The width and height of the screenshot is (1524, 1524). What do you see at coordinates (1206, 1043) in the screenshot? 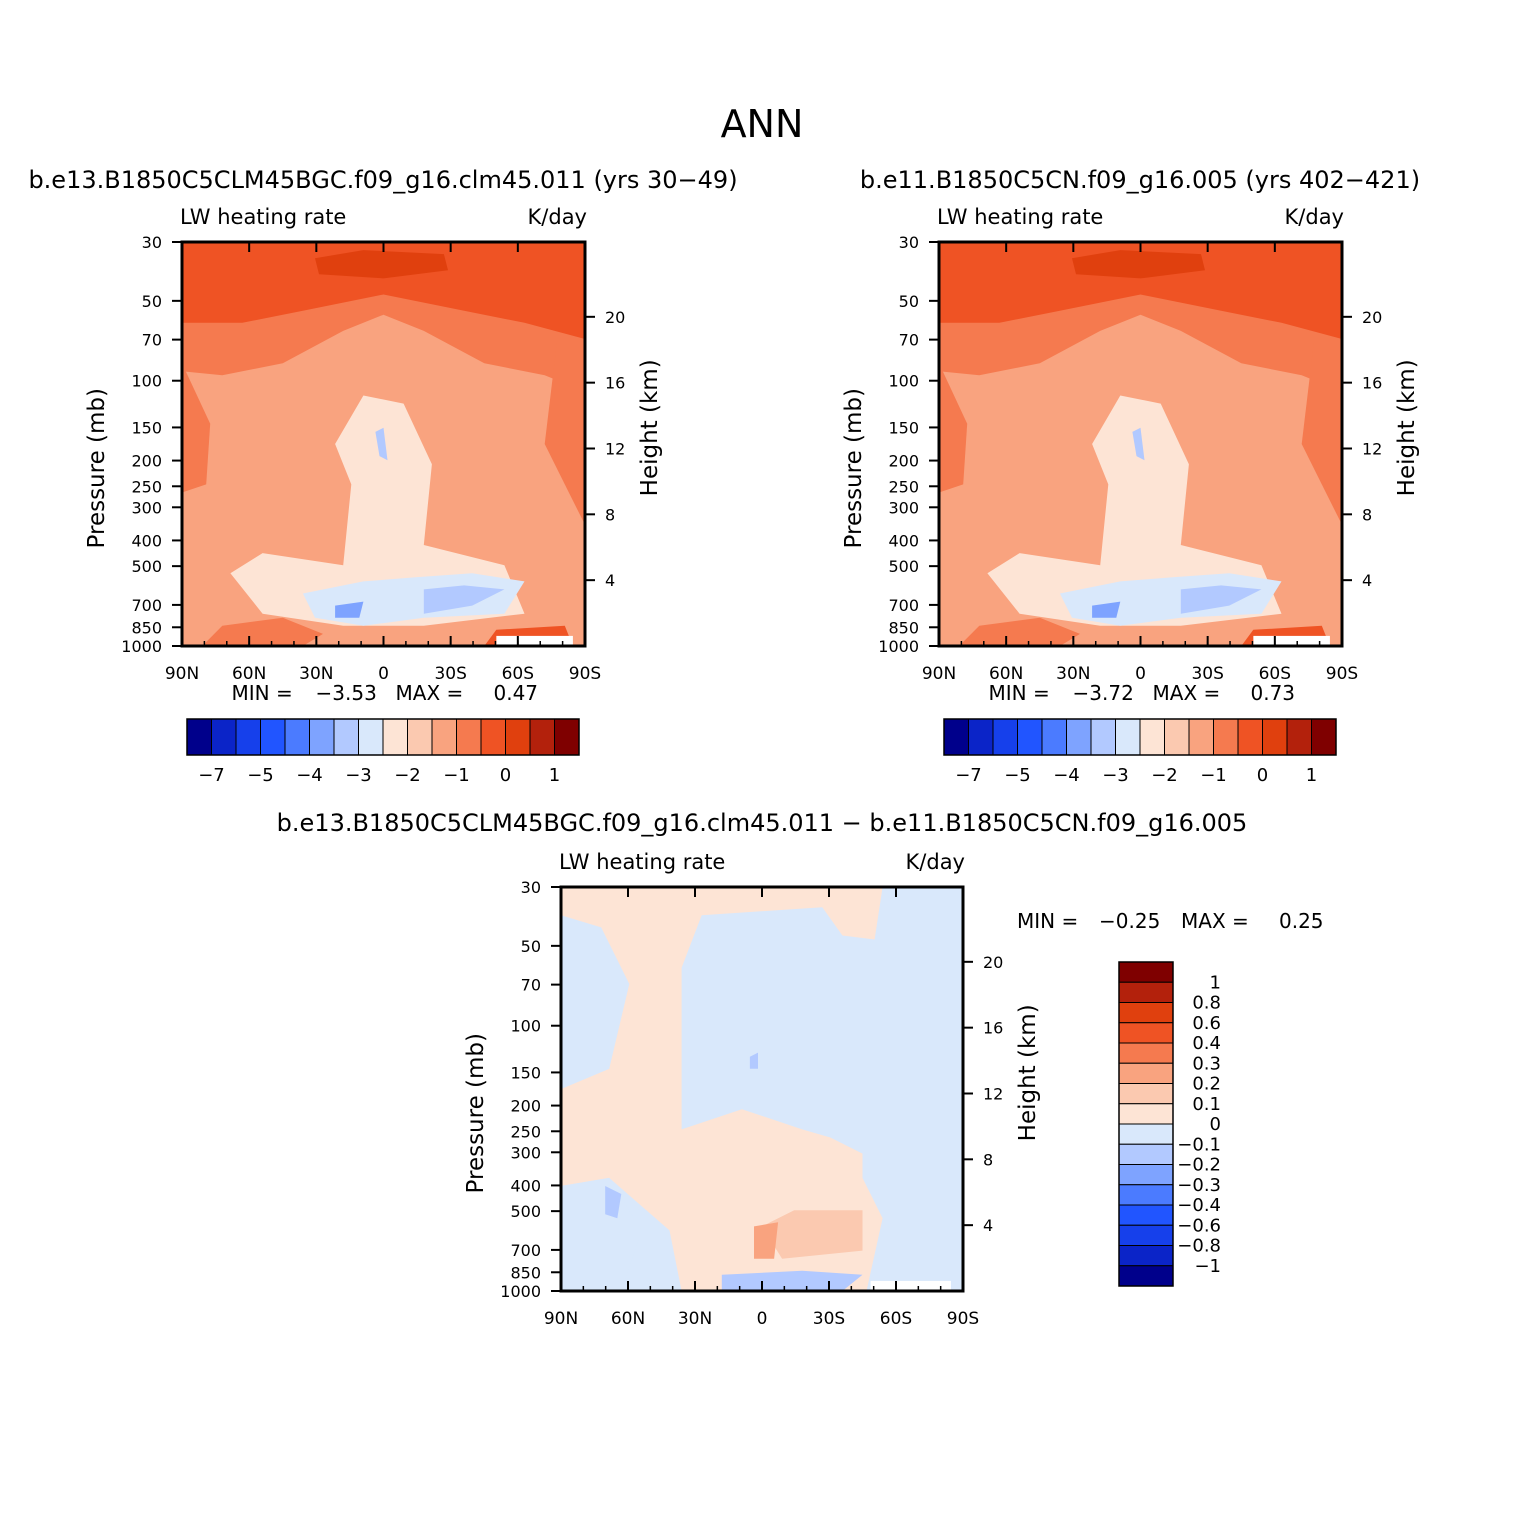
I see `colorbar-label: 0.4` at bounding box center [1206, 1043].